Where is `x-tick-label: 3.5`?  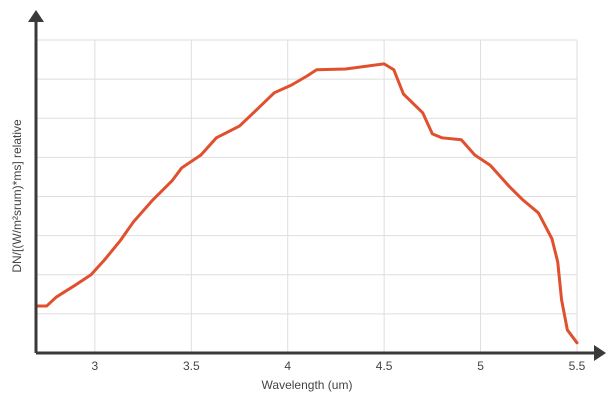
x-tick-label: 3.5 is located at coordinates (191, 366).